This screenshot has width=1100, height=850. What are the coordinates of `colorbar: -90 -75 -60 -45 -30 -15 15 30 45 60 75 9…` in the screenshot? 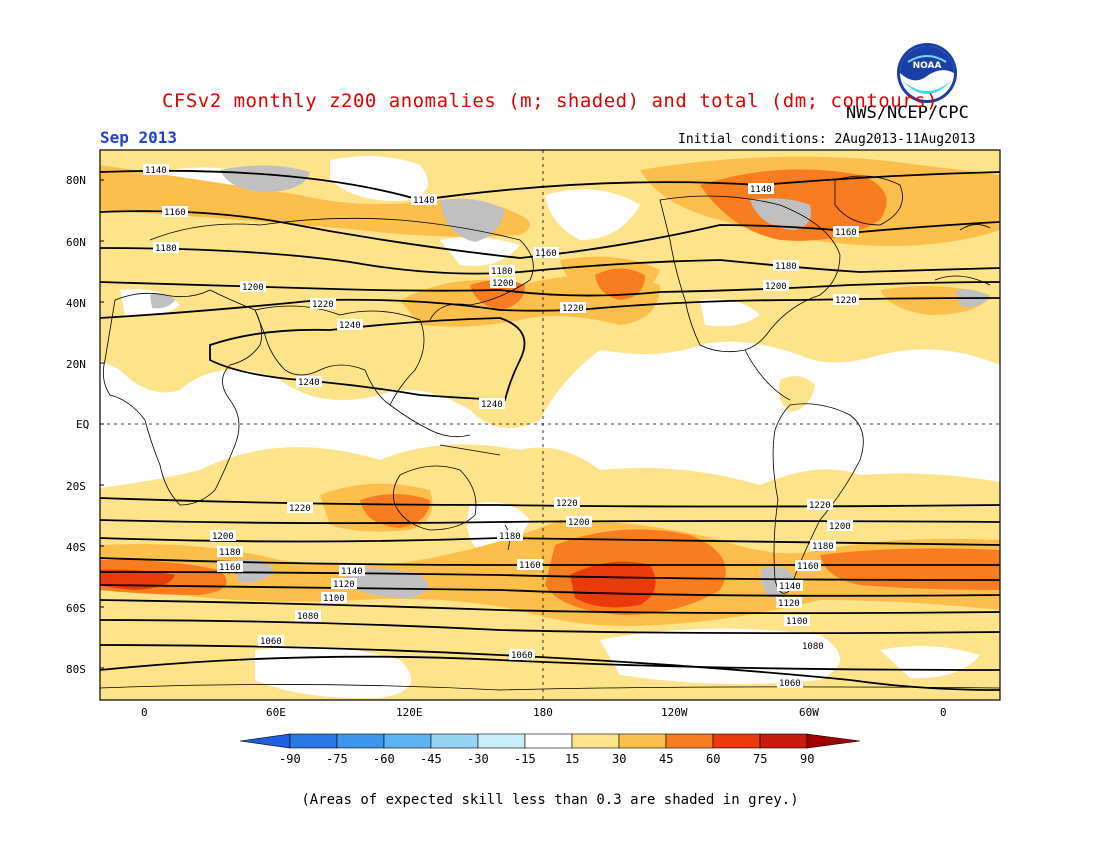 It's located at (550, 749).